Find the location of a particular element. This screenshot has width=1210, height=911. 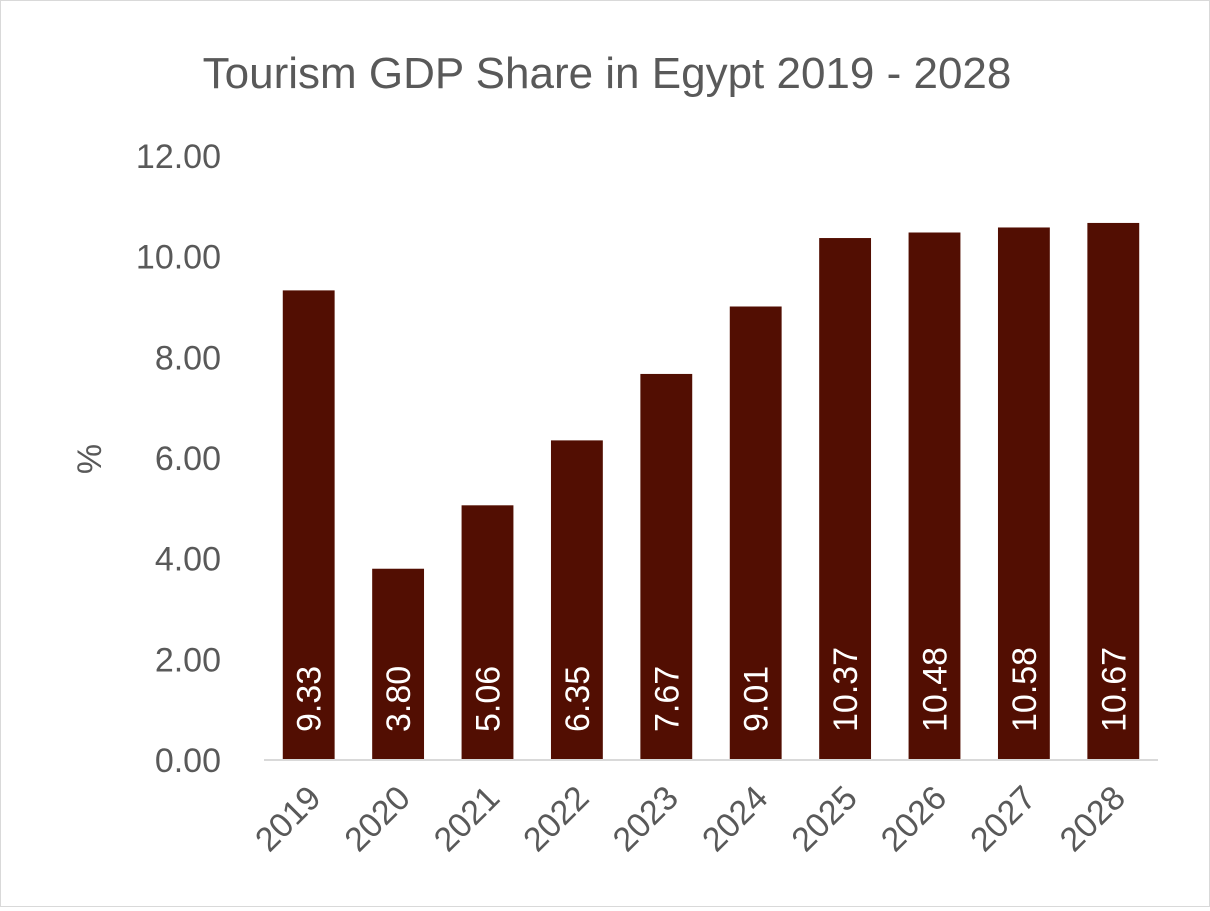

y-tick-label: 2.00 is located at coordinates (188, 660).